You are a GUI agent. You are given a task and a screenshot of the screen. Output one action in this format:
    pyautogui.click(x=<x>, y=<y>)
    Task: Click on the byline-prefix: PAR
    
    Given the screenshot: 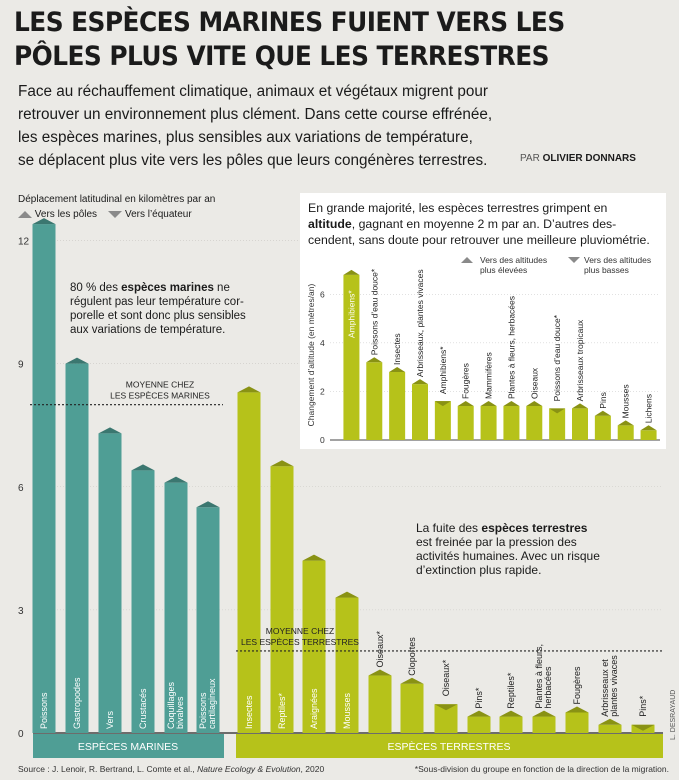 What is the action you would take?
    pyautogui.click(x=530, y=158)
    